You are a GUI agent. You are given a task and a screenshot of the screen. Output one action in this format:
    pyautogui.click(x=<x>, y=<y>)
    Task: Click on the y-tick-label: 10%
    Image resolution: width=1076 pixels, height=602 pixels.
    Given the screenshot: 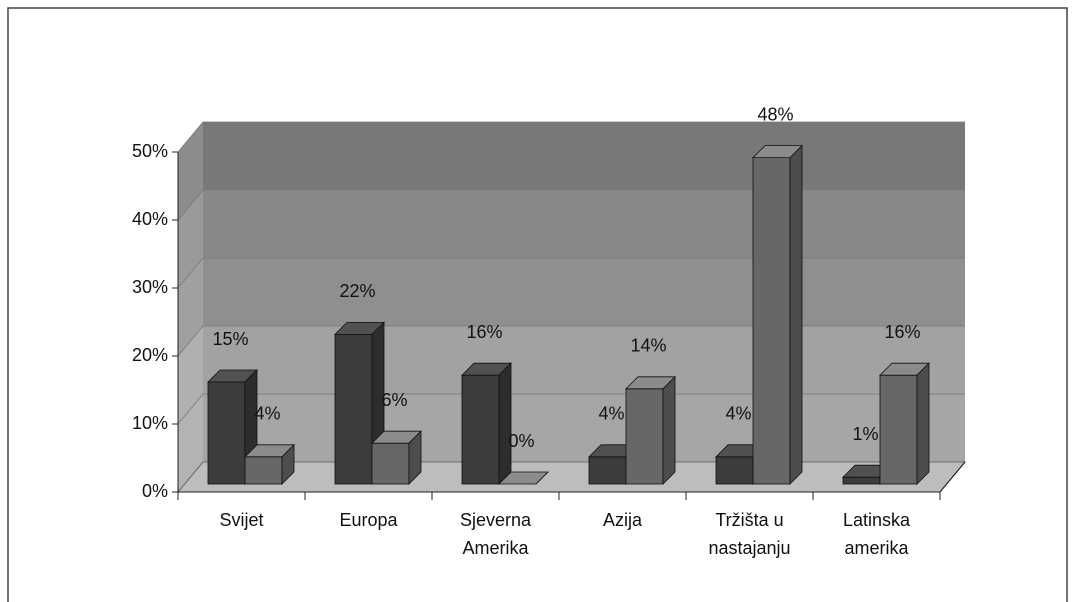 What is the action you would take?
    pyautogui.click(x=150, y=423)
    